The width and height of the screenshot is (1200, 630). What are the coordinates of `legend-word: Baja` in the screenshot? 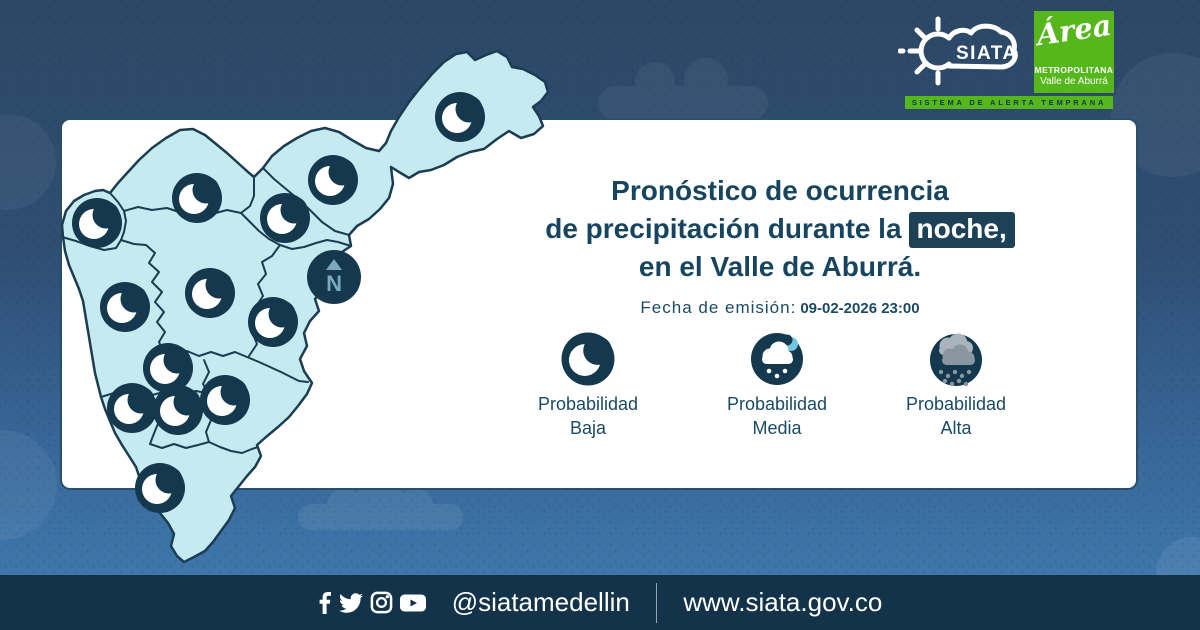 It's located at (588, 428).